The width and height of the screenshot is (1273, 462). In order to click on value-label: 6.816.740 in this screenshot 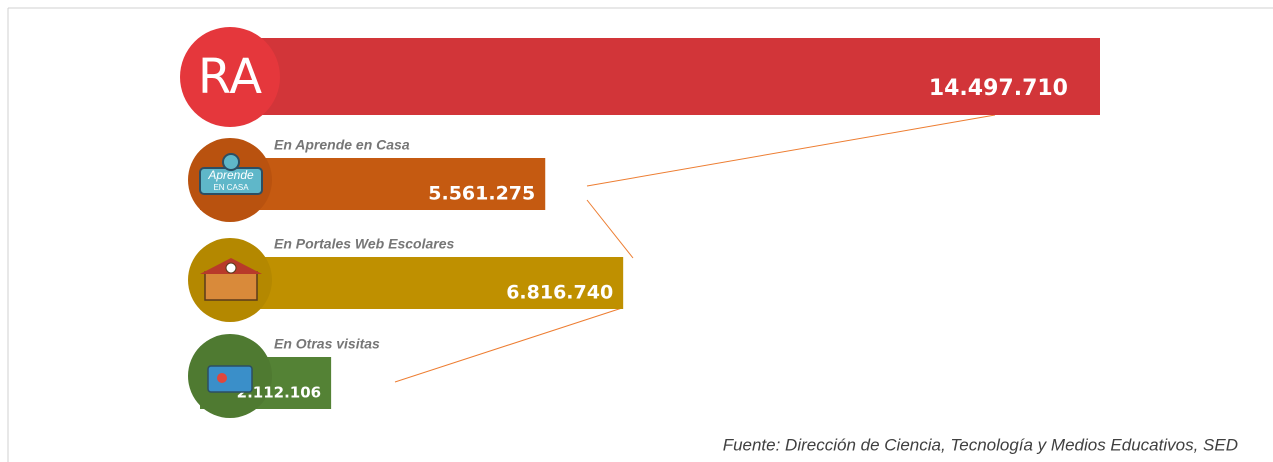, I will do `click(559, 293)`.